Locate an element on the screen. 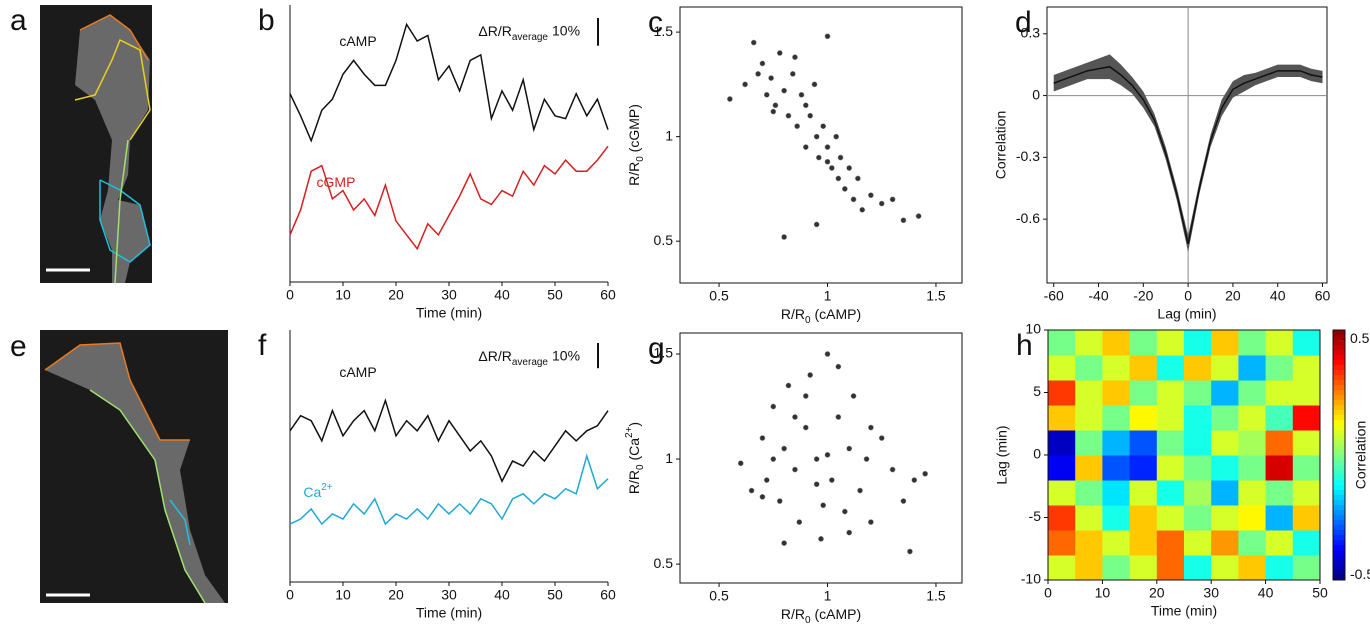 The image size is (1370, 631). x-axis-label-part: (cAMP) is located at coordinates (836, 314).